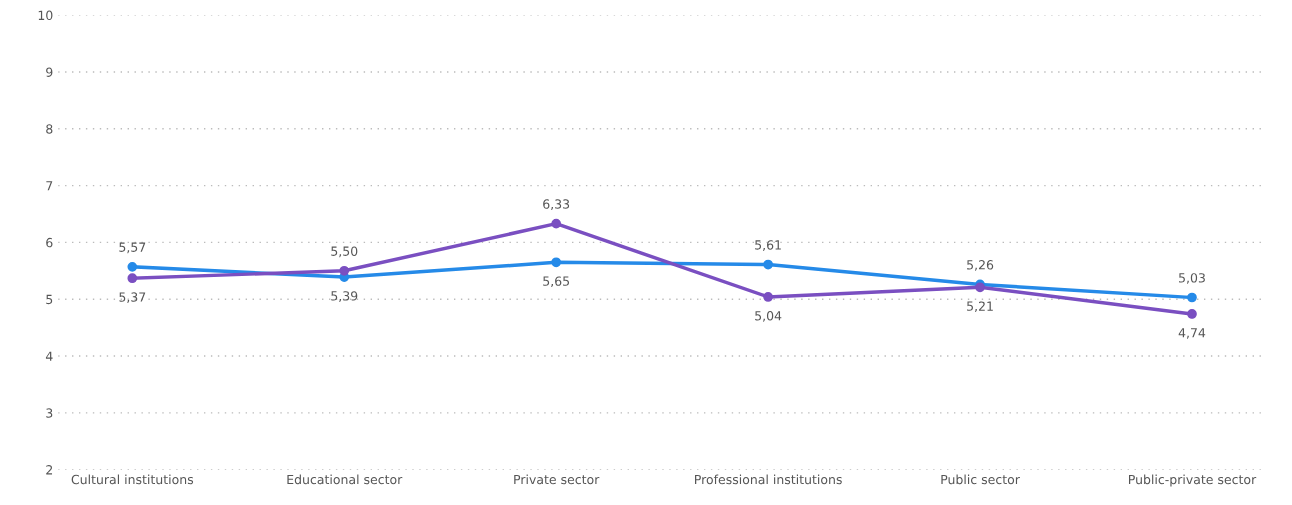 The width and height of the screenshot is (1292, 505). What do you see at coordinates (557, 479) in the screenshot?
I see `x-tick-label: Private sector` at bounding box center [557, 479].